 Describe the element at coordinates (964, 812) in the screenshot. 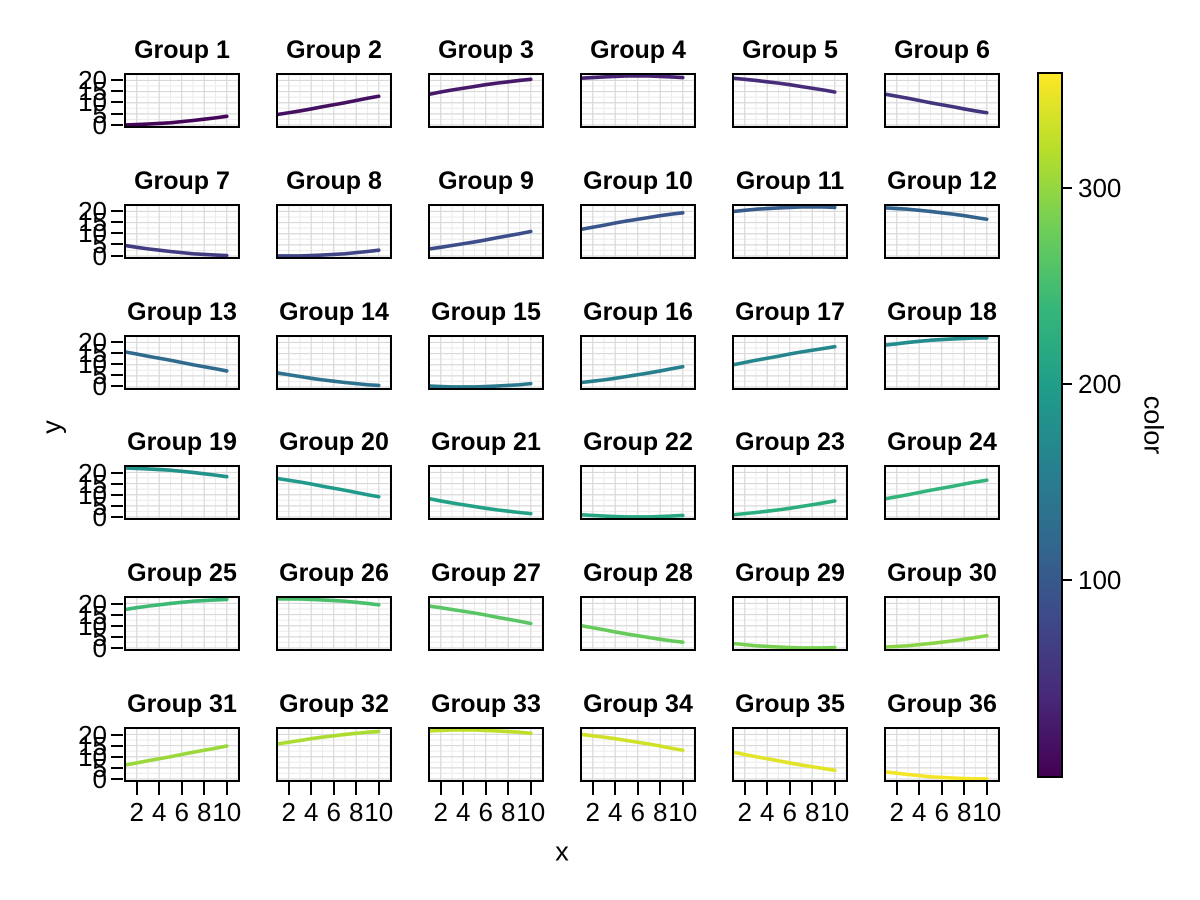

I see `x-tick-label: 8` at that location.